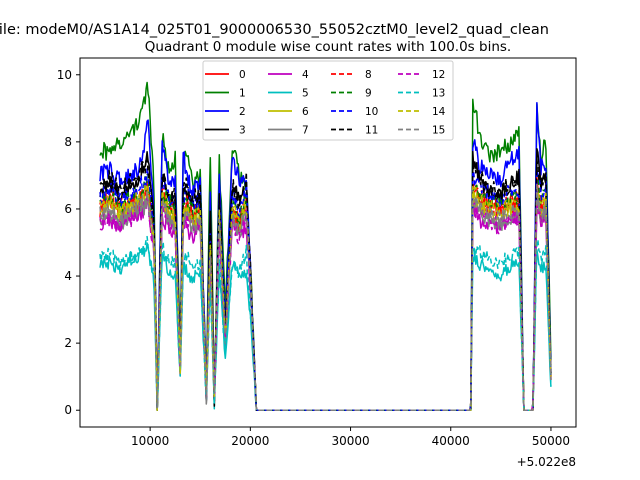  Describe the element at coordinates (68, 343) in the screenshot. I see `y-tick-label: 2` at that location.